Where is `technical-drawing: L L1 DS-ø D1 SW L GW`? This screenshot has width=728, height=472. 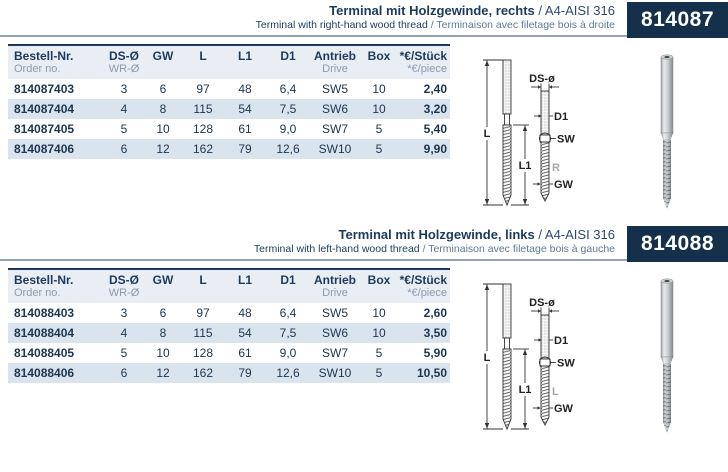
technical-drawing: L L1 DS-ø D1 SW L GW is located at coordinates (529, 357).